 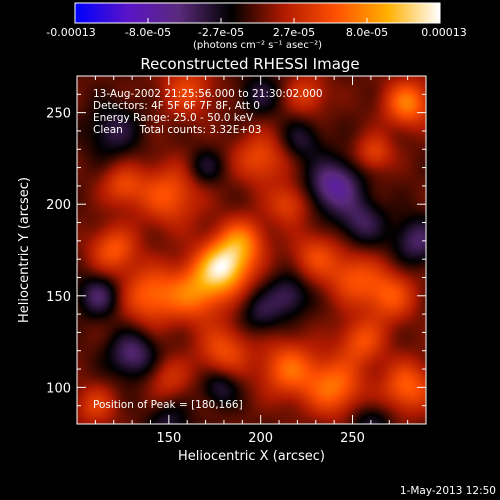 What do you see at coordinates (168, 405) in the screenshot?
I see `peak-position-label: Position of Peak = [180,166]` at bounding box center [168, 405].